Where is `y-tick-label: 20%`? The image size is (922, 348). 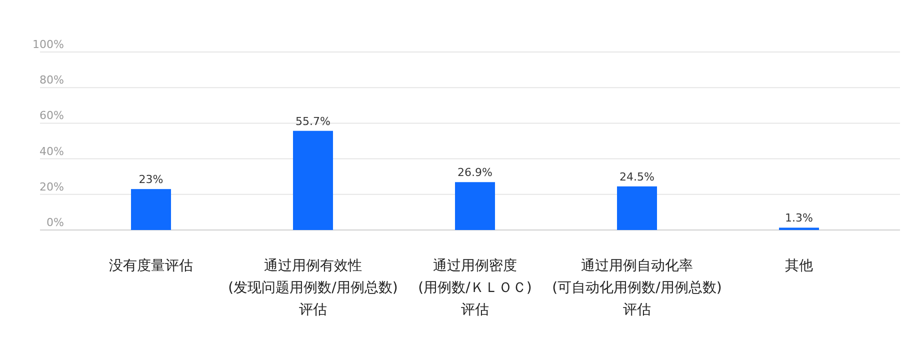
y-tick-label: 20% is located at coordinates (52, 187).